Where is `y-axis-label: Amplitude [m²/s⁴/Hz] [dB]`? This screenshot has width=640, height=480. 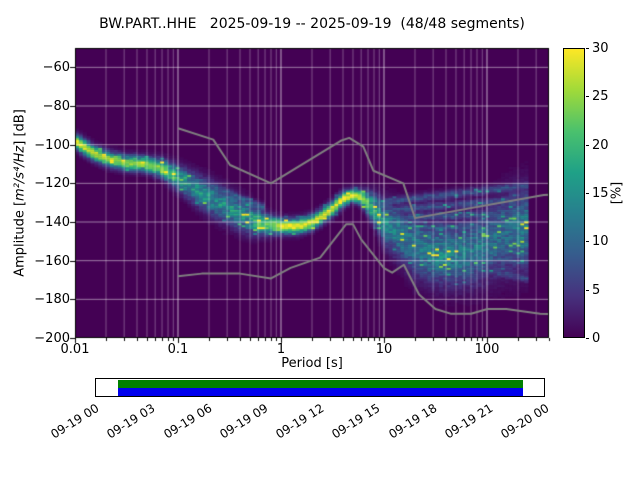
y-axis-label: Amplitude [m²/s⁴/Hz] [dB] is located at coordinates (20, 193).